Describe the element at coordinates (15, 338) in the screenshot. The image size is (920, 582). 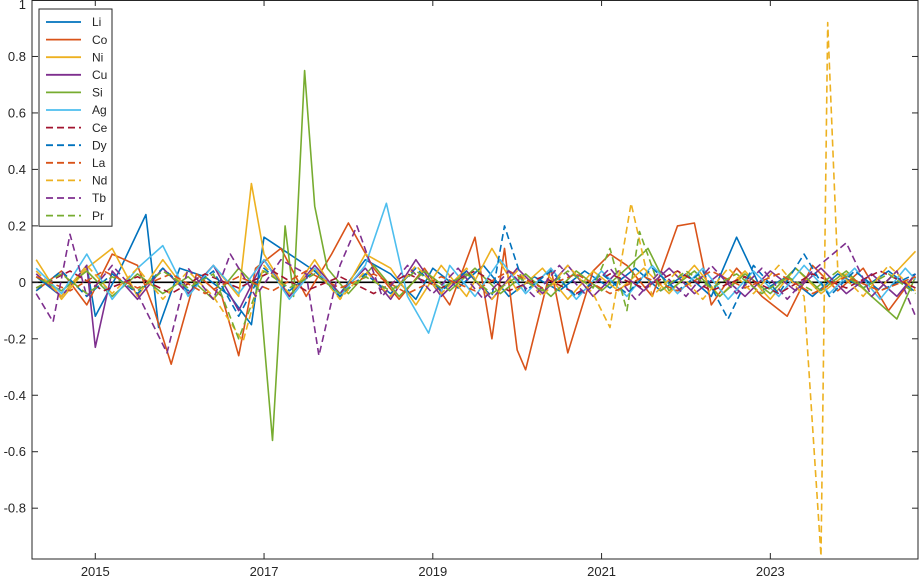
I see `y-tick-label: -0.2` at that location.